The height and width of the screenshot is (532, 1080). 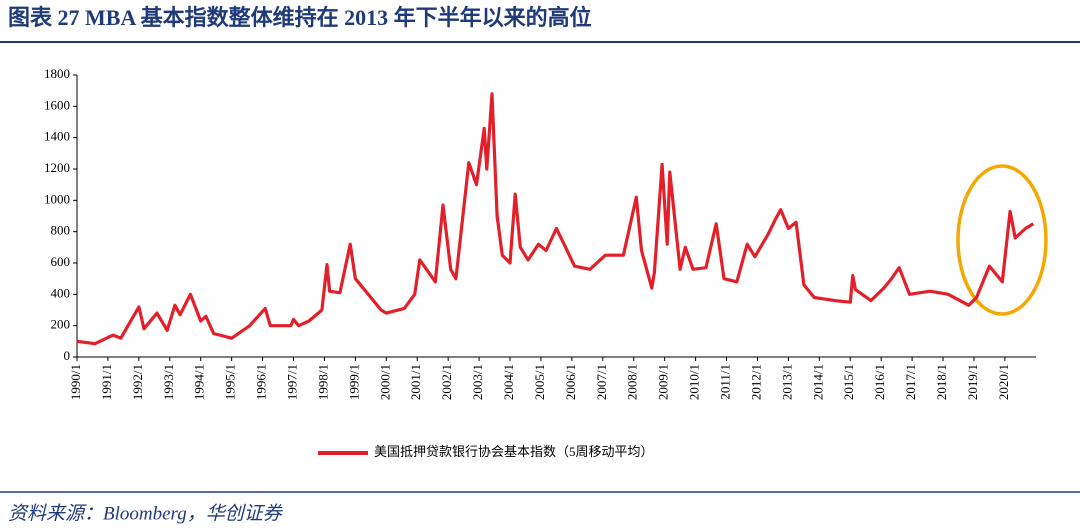 What do you see at coordinates (1003, 382) in the screenshot?
I see `x-tick-label: 2020/1` at bounding box center [1003, 382].